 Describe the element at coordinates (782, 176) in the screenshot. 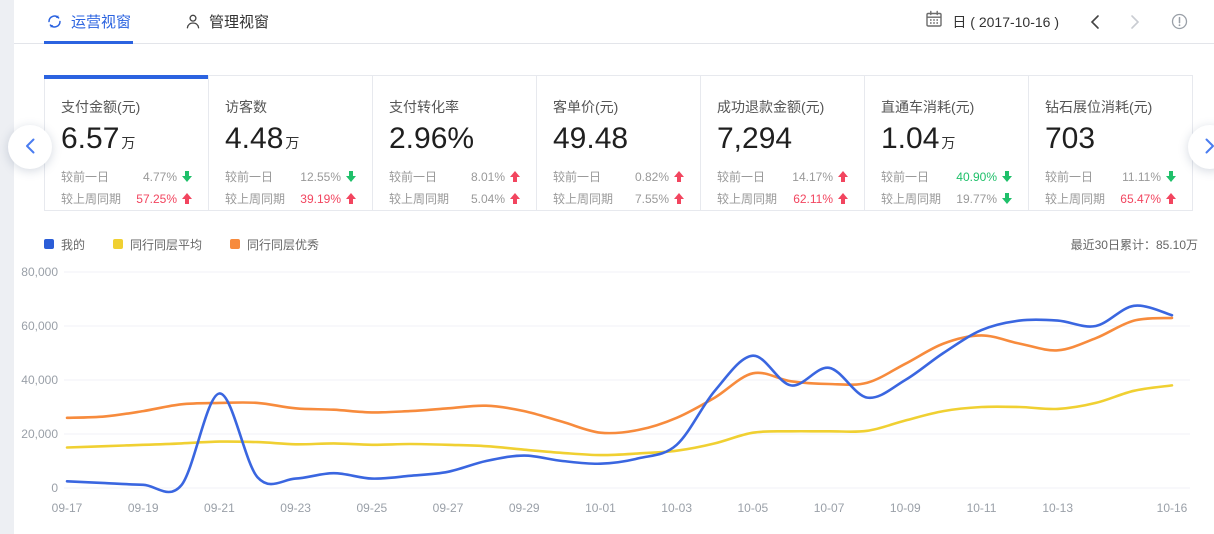

I see `metric-vs-prev-day: 较前一日 14.17%` at that location.